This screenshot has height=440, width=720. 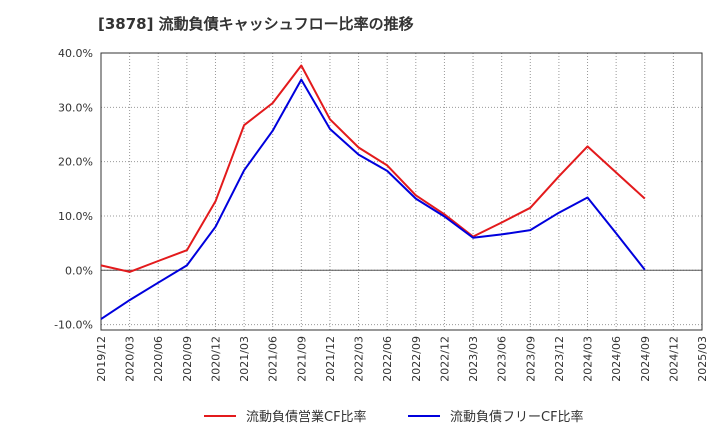 What do you see at coordinates (359, 359) in the screenshot?
I see `x-tick-label: 2022/03` at bounding box center [359, 359].